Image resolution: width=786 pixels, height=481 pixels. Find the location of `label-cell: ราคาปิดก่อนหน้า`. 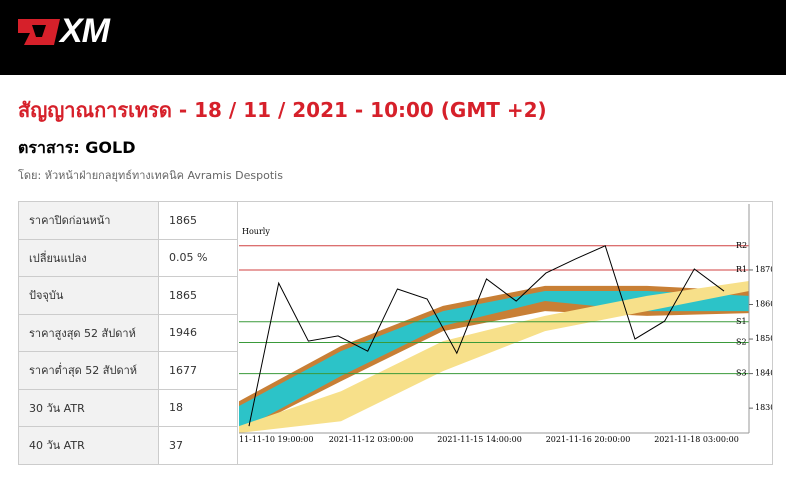

label-cell: ราคาปิดก่อนหน้า is located at coordinates (88, 220).